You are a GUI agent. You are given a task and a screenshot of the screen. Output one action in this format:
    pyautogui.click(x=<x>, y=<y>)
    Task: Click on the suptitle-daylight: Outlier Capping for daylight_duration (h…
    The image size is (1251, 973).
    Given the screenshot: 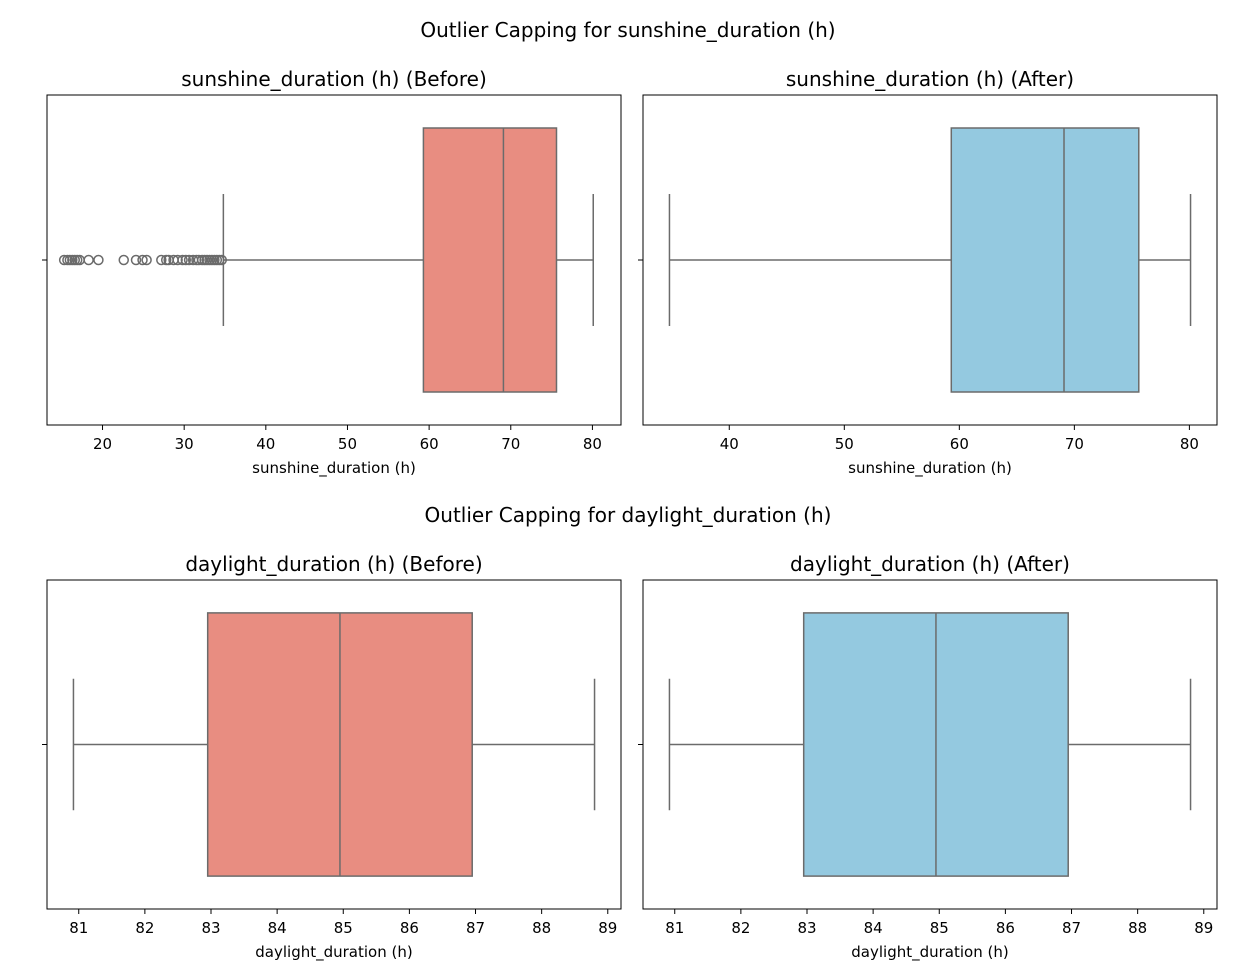 What is the action you would take?
    pyautogui.click(x=628, y=515)
    